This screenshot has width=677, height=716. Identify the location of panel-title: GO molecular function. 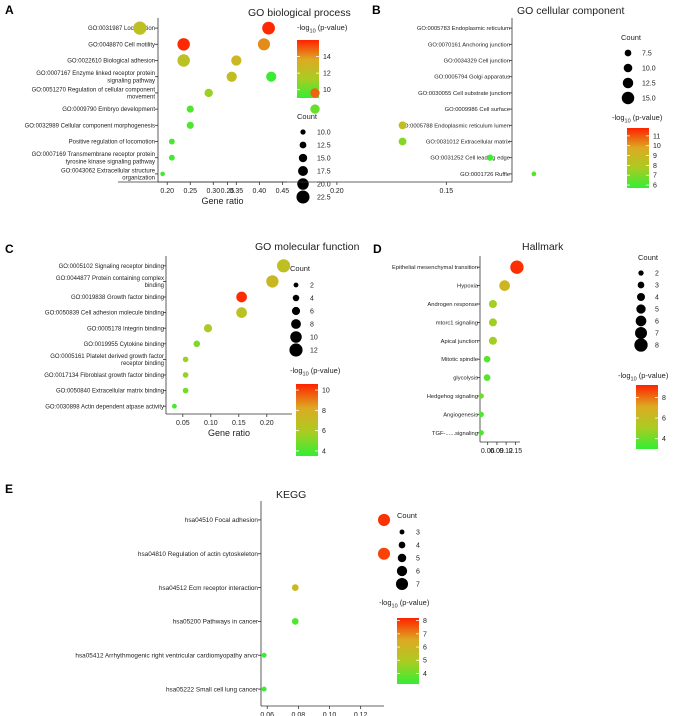
(307, 247).